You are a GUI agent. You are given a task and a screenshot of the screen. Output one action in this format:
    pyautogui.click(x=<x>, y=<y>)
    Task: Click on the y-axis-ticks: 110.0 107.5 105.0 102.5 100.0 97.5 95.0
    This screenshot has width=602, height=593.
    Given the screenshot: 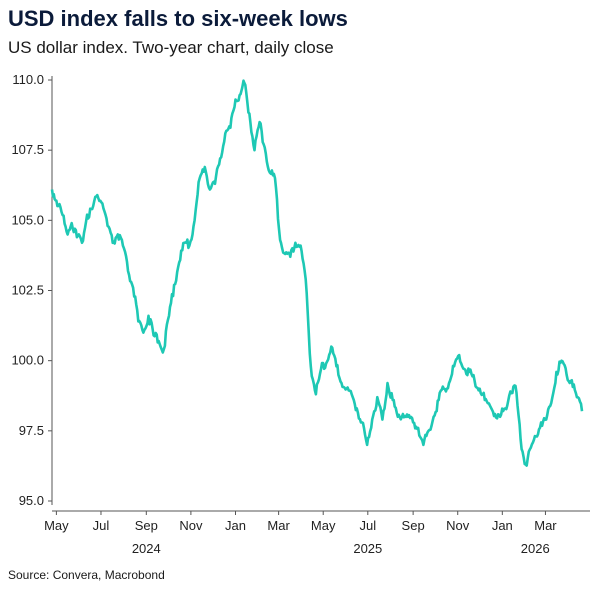 What is the action you would take?
    pyautogui.click(x=31, y=290)
    